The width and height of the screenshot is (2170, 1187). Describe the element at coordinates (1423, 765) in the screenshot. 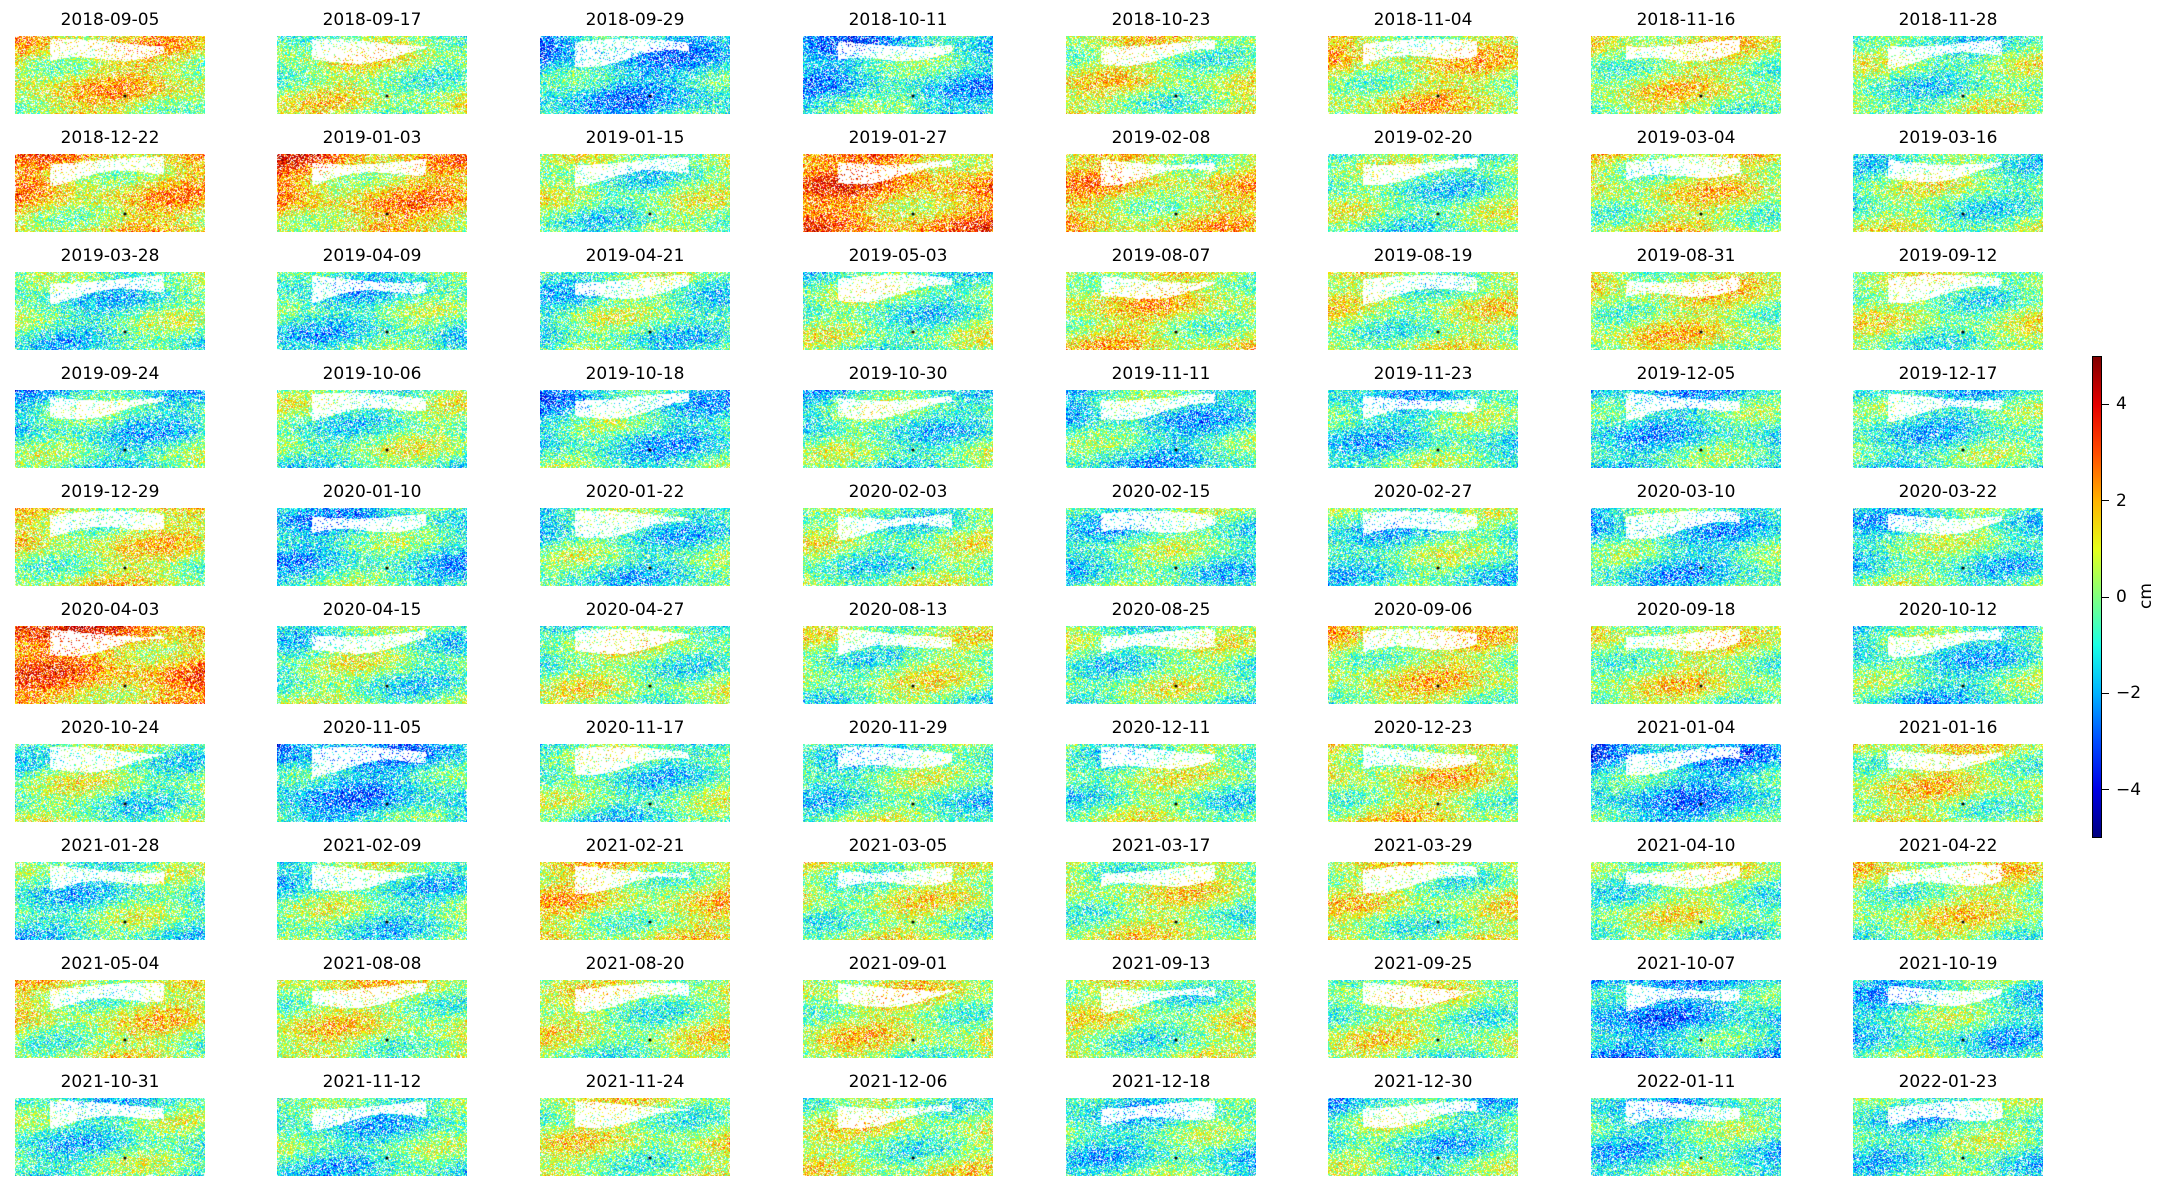

I see `deformation-panel: 2020-12-23` at that location.